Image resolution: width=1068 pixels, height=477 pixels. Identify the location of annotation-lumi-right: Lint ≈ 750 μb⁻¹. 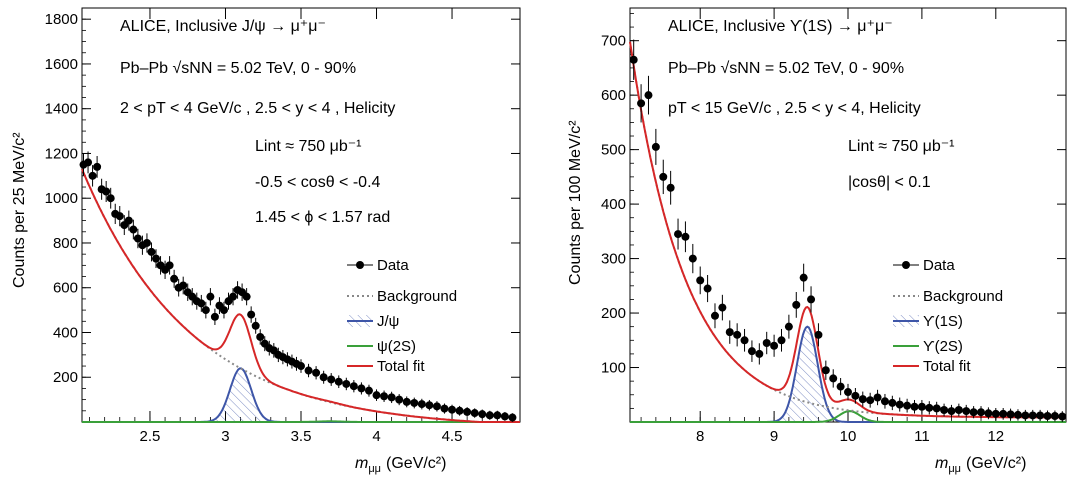
(901, 146).